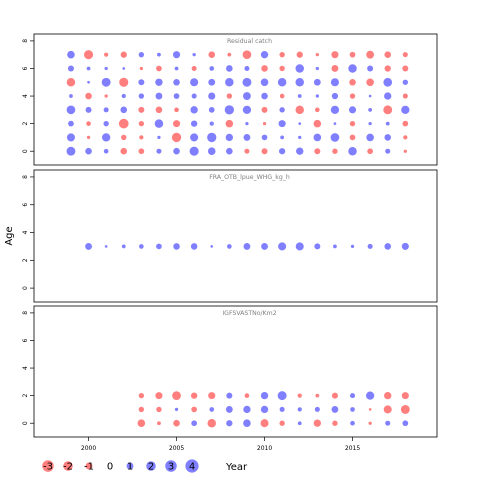 This screenshot has height=480, width=480. I want to click on legend-label: 4, so click(192, 467).